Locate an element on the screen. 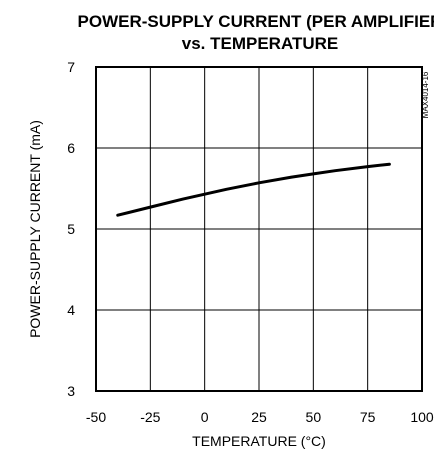 Image resolution: width=434 pixels, height=455 pixels. series-line is located at coordinates (253, 189).